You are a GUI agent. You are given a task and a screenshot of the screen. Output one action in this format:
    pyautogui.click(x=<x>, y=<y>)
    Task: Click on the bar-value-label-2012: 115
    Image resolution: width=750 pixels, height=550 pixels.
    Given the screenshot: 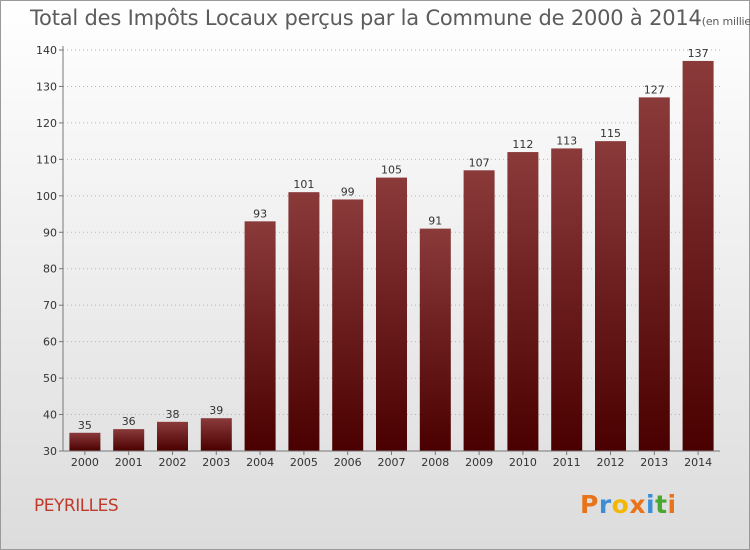 What is the action you would take?
    pyautogui.click(x=610, y=133)
    